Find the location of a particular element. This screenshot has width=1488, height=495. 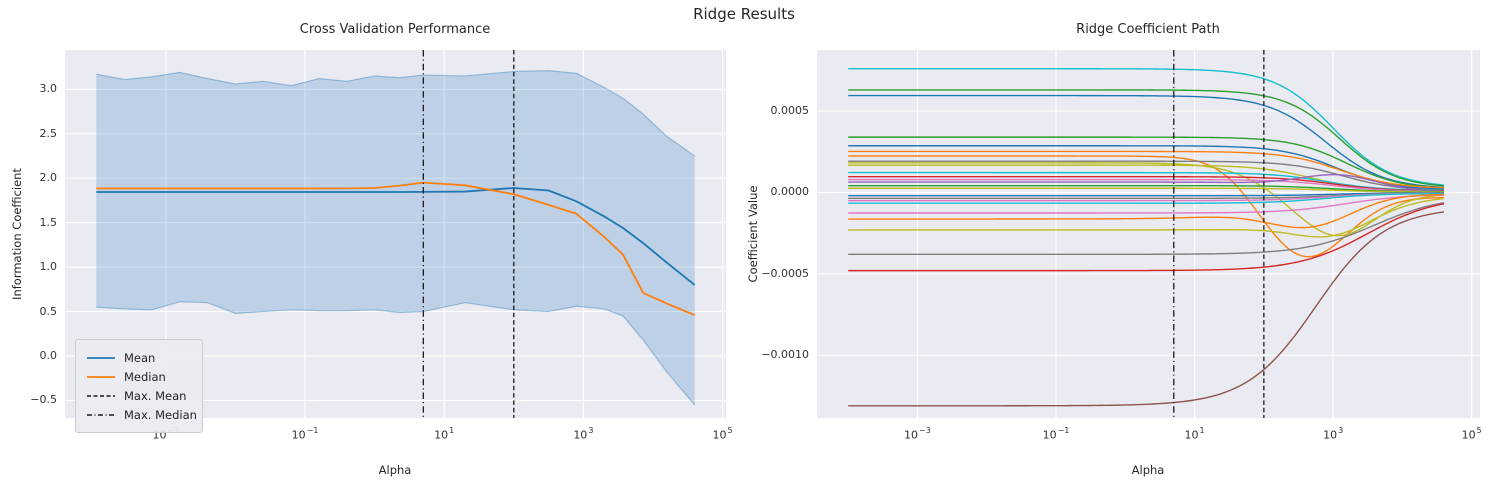

legend-item-max-mean: Max. Mean is located at coordinates (139, 395).